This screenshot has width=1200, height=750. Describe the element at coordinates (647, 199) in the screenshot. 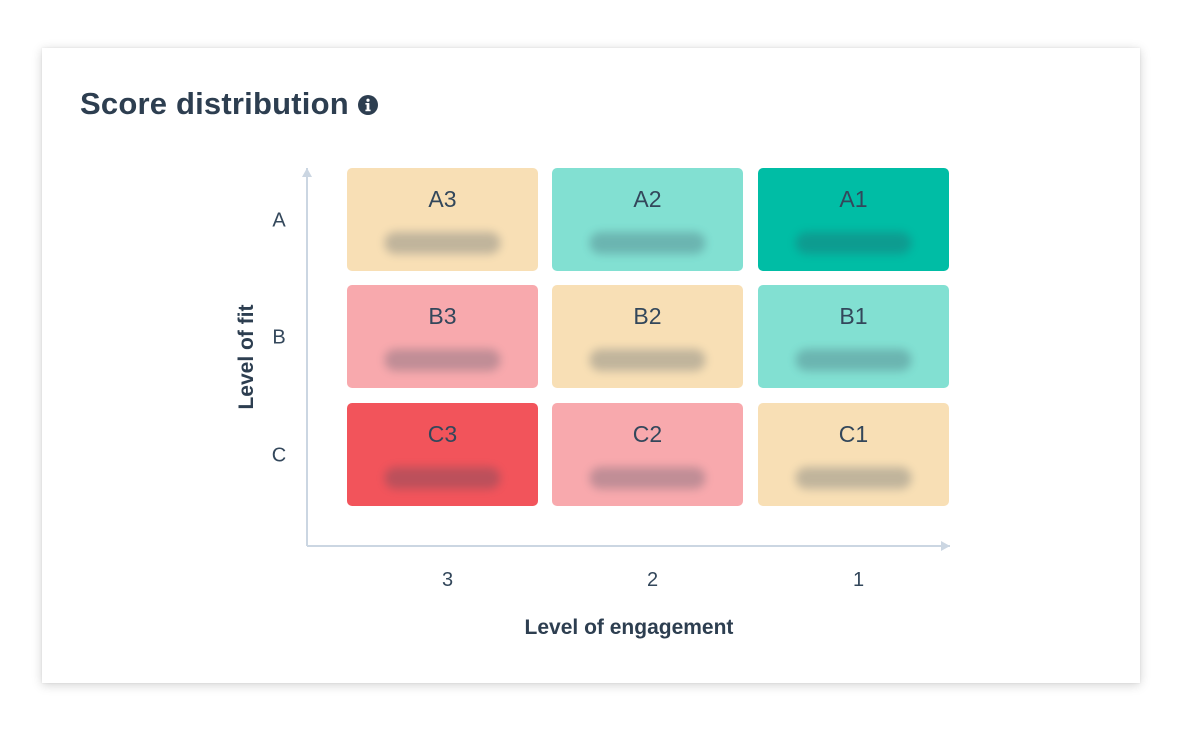

I see `score-cell-label: A2` at that location.